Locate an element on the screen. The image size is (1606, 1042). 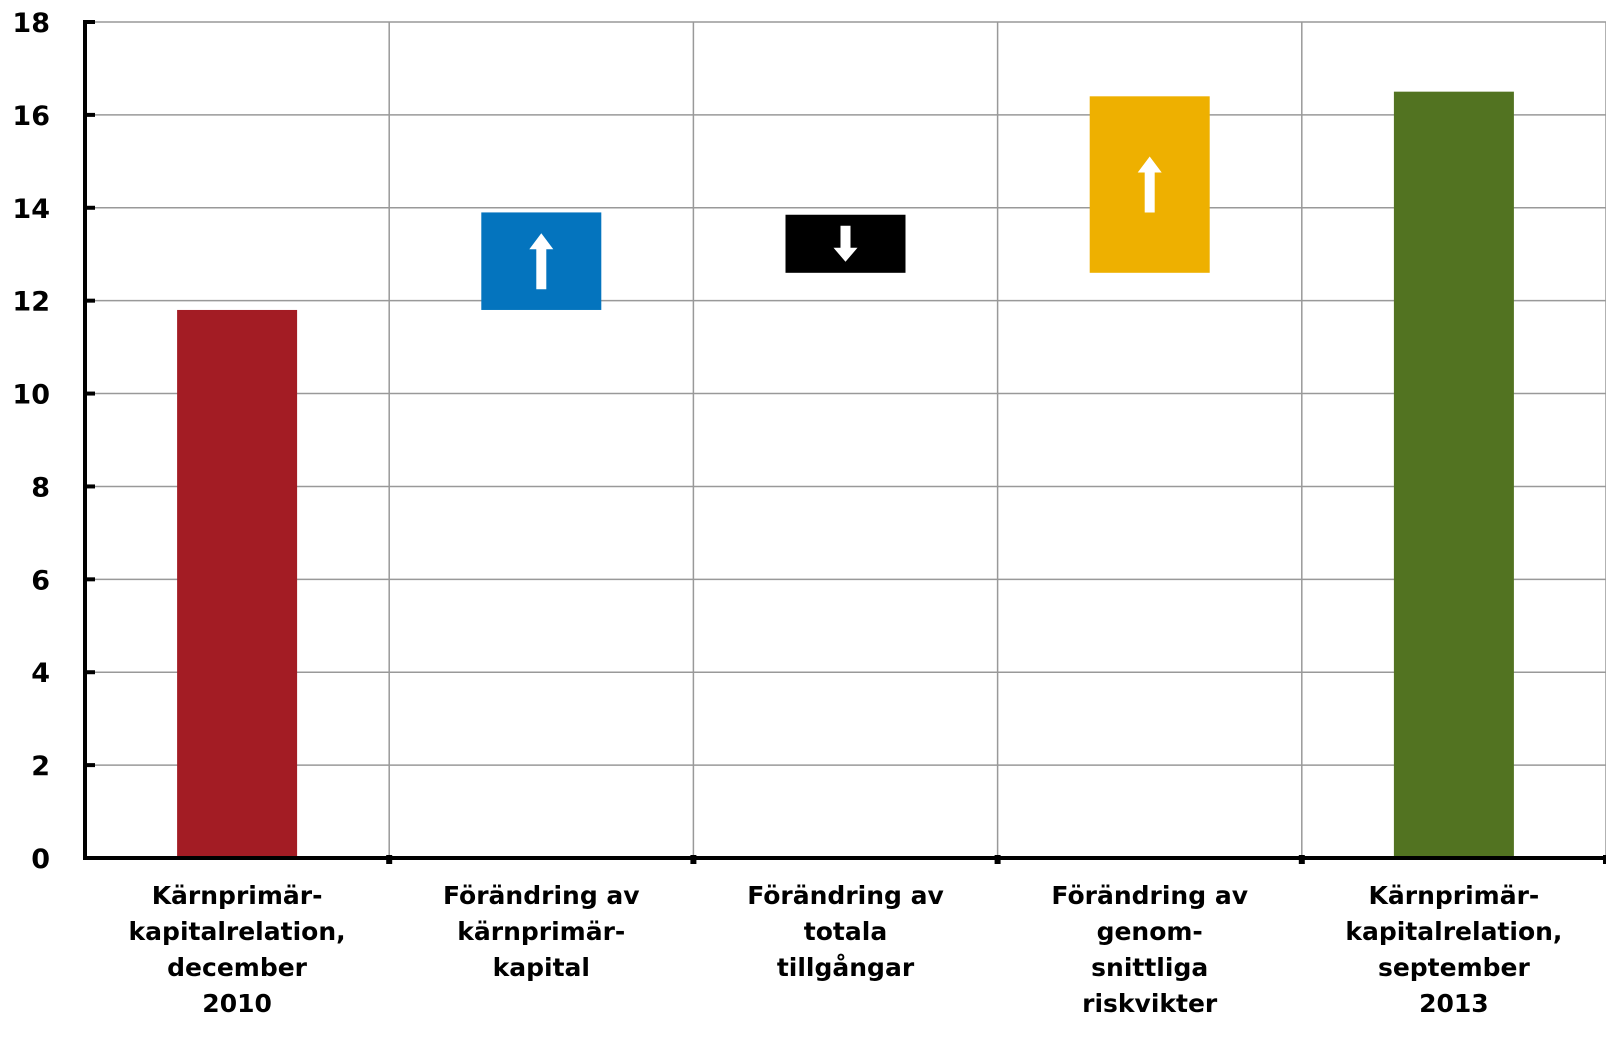
y-tick-label: 16 is located at coordinates (31, 116).